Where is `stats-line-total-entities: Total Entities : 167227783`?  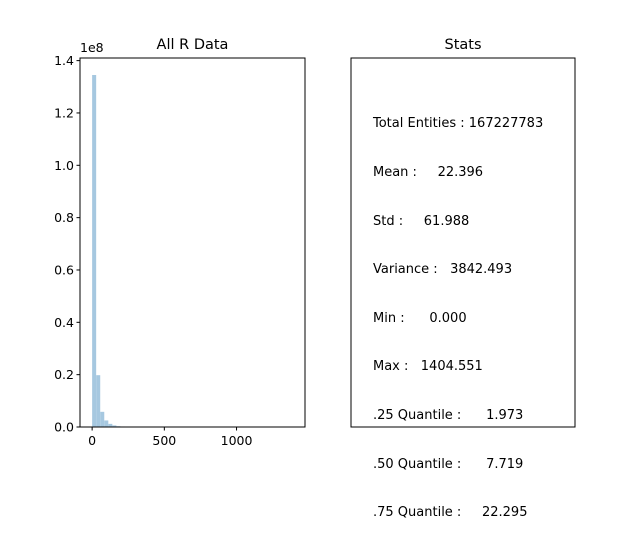 stats-line-total-entities: Total Entities : 167227783 is located at coordinates (458, 124).